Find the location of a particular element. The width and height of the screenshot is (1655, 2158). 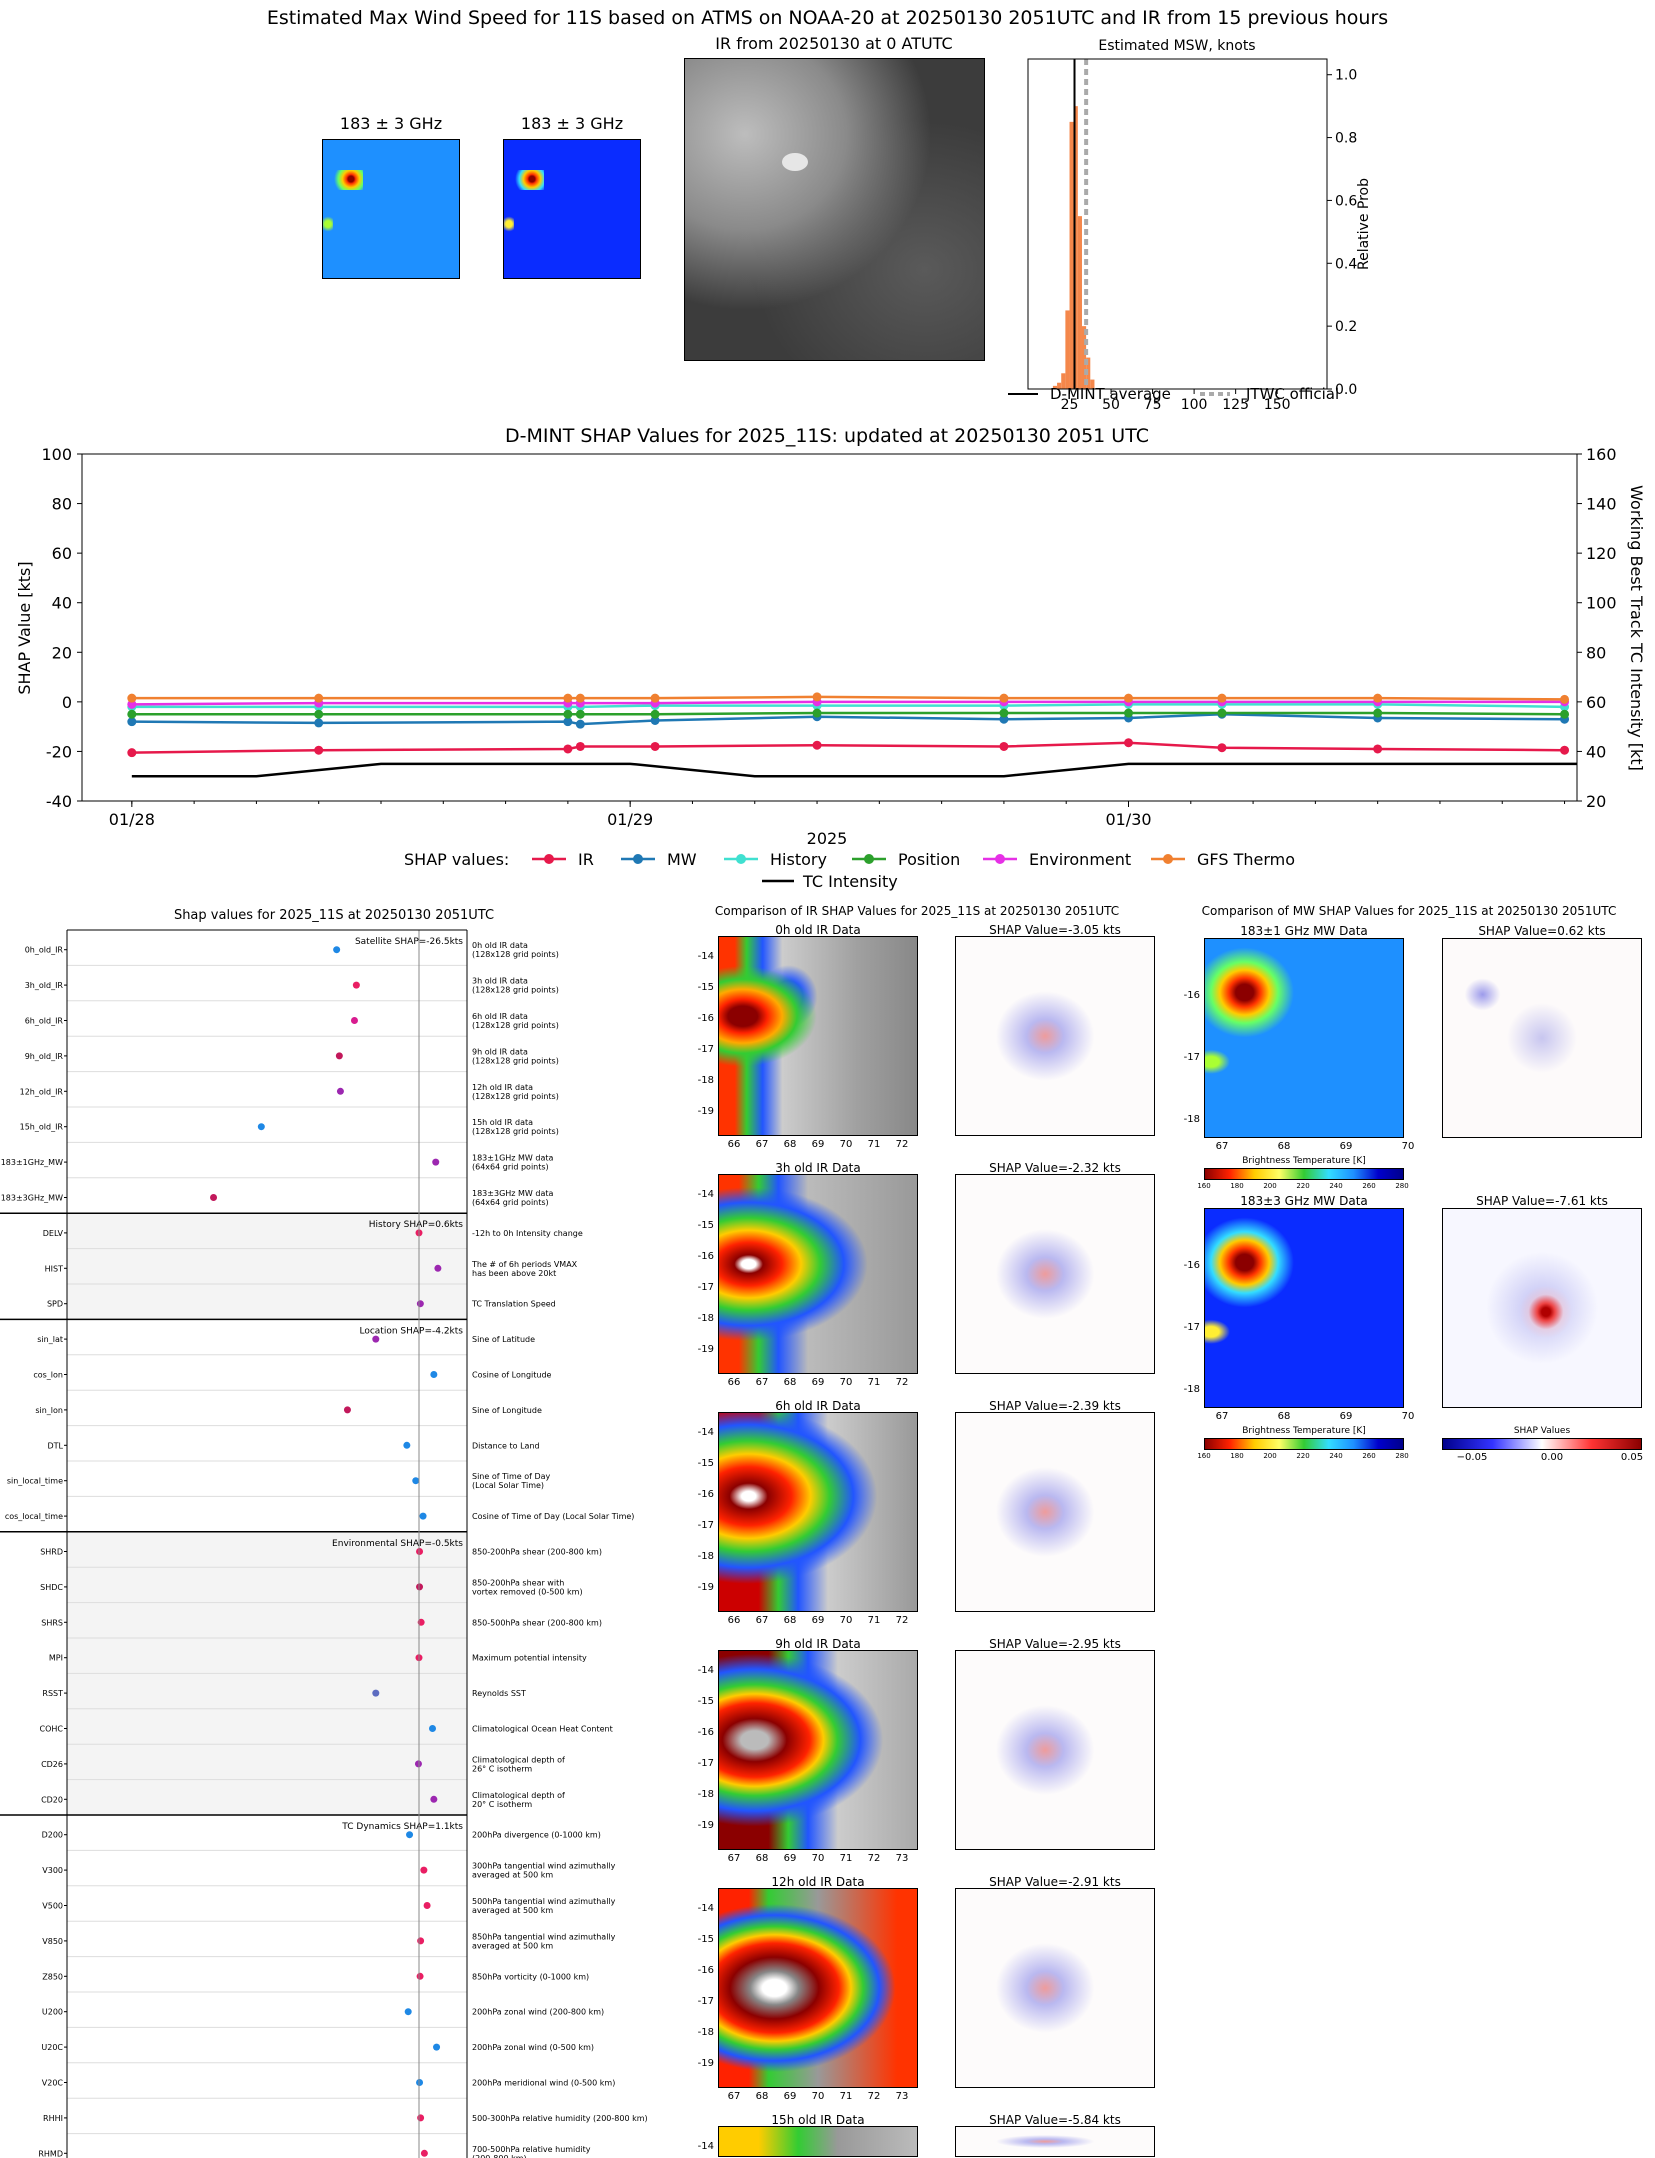

mw-colorbar-tick: 160 is located at coordinates (1204, 1186).